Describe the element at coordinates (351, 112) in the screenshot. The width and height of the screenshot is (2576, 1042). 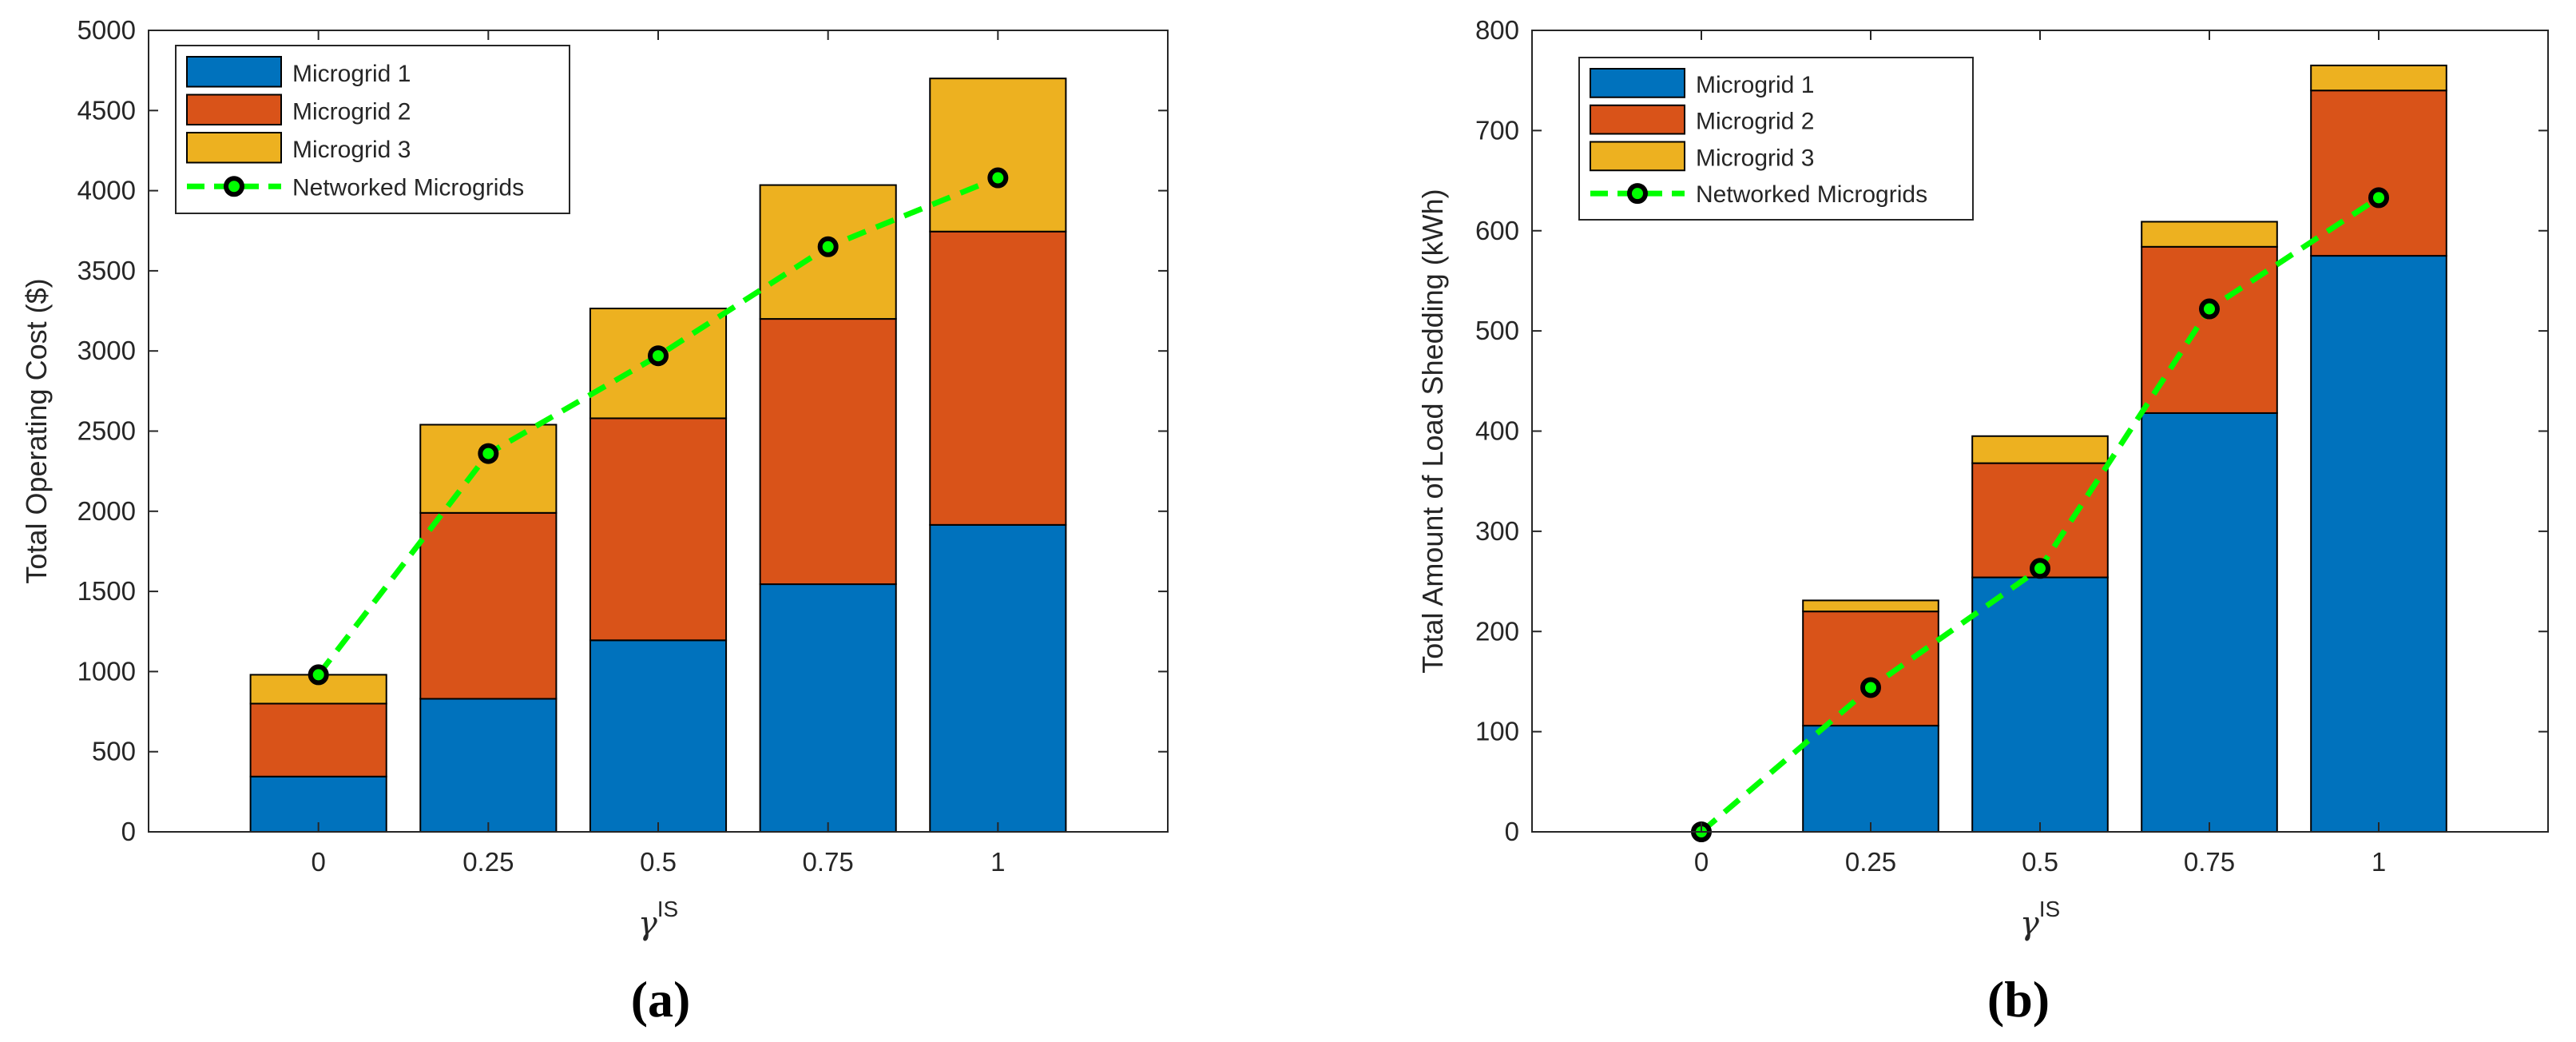
I see `chart1-legend-label-2: Microgrid 2` at that location.